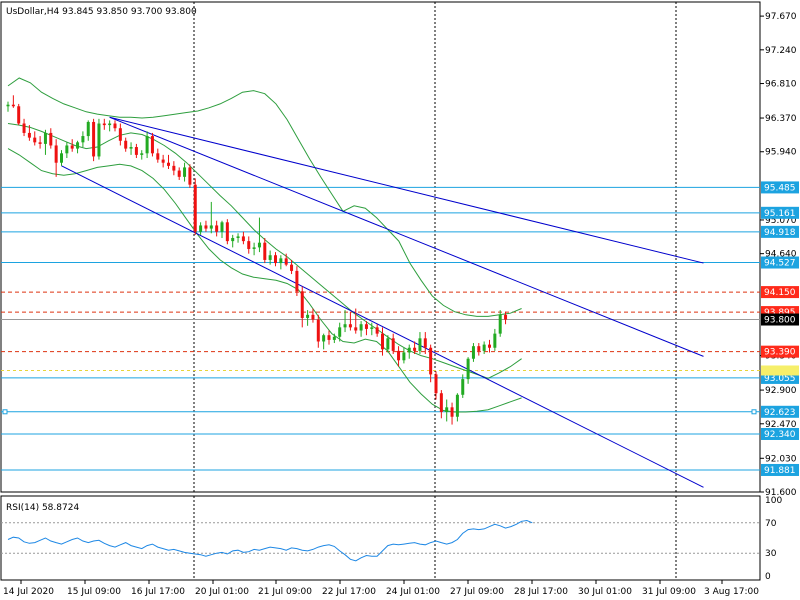 Image resolution: width=800 pixels, height=600 pixels. Describe the element at coordinates (781, 425) in the screenshot. I see `price-tick-label: 92.470` at that location.